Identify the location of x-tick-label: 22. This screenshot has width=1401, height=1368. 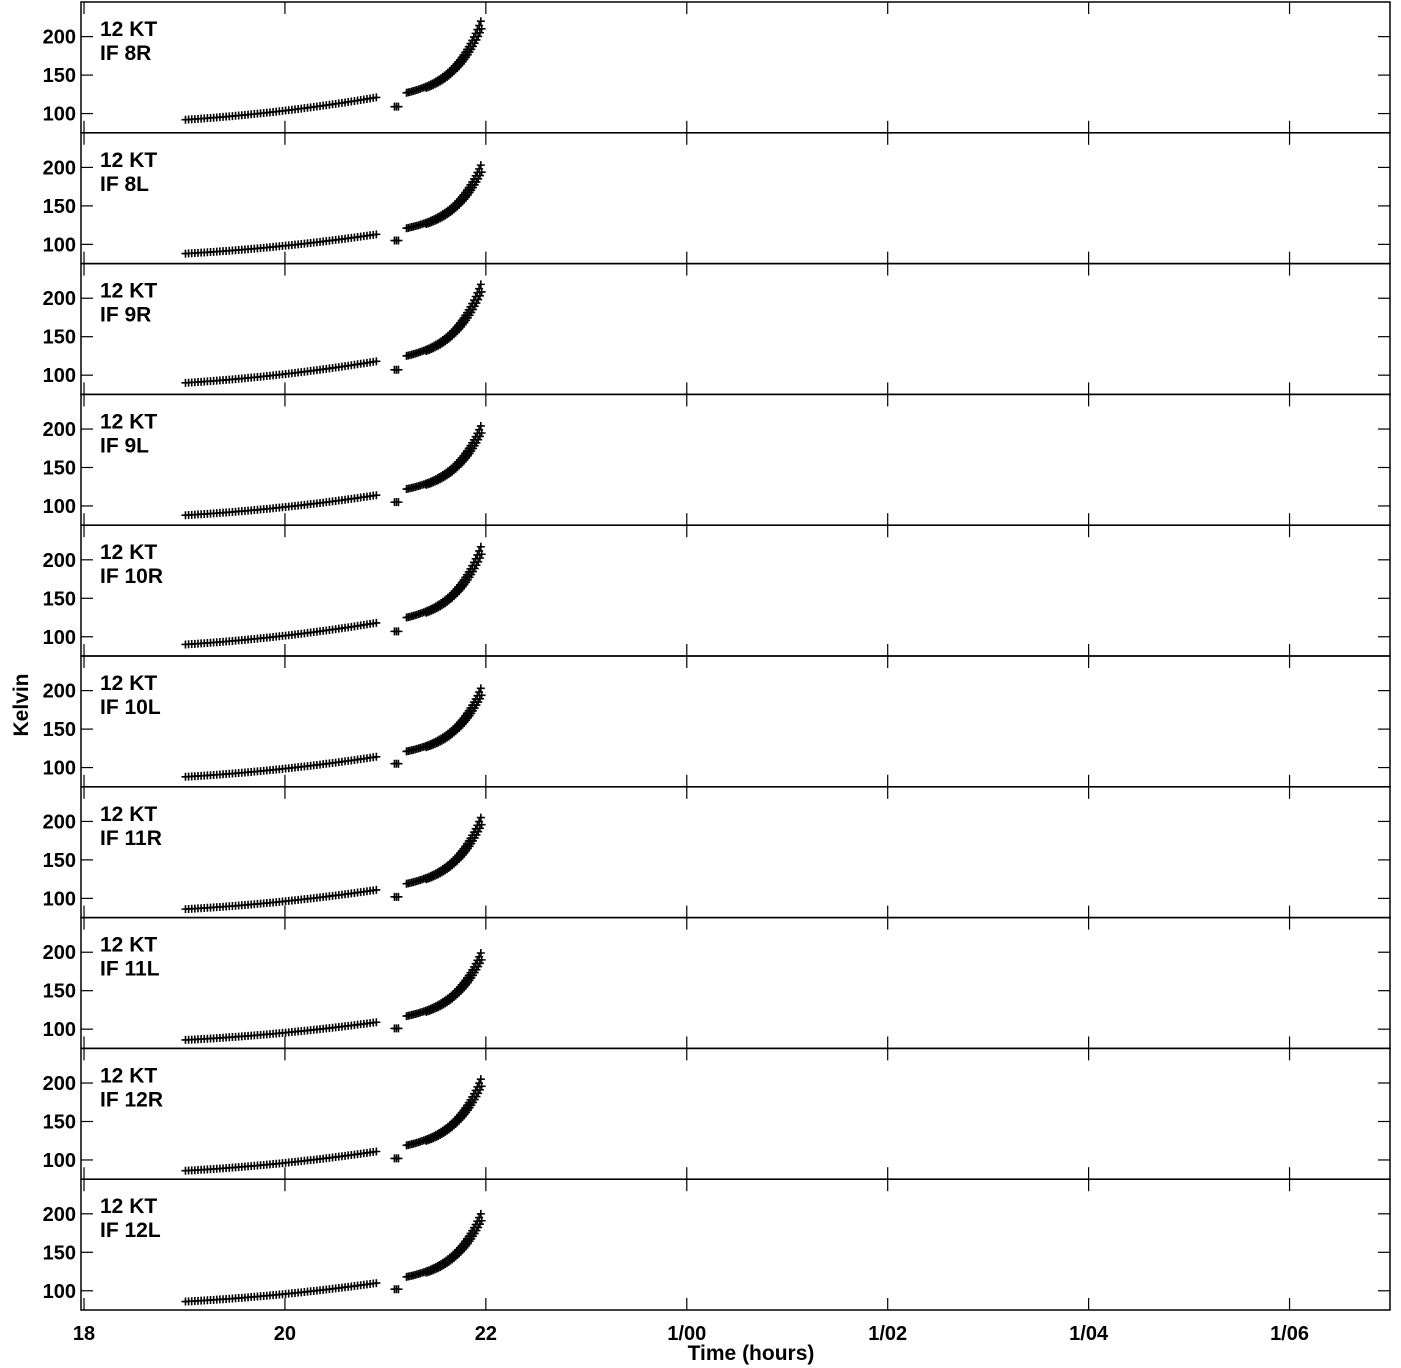
(486, 1334).